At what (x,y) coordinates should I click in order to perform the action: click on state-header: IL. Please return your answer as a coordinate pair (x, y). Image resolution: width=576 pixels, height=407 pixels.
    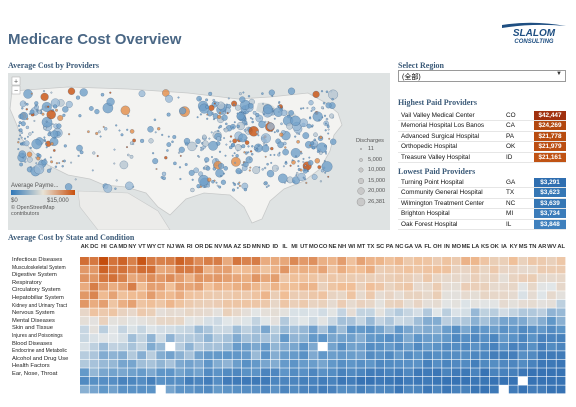
    Looking at the image, I should click on (285, 247).